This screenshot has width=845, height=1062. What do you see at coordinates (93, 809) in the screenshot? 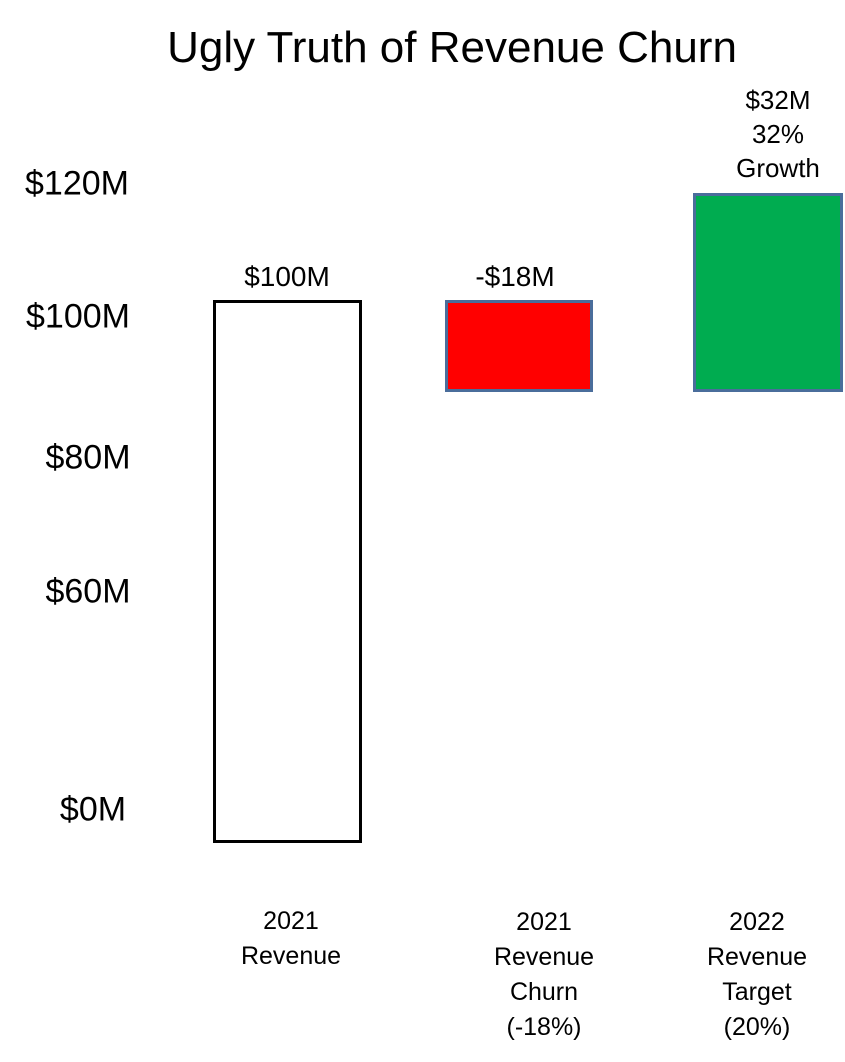
I see `y-axis-tick-0m: $0M` at bounding box center [93, 809].